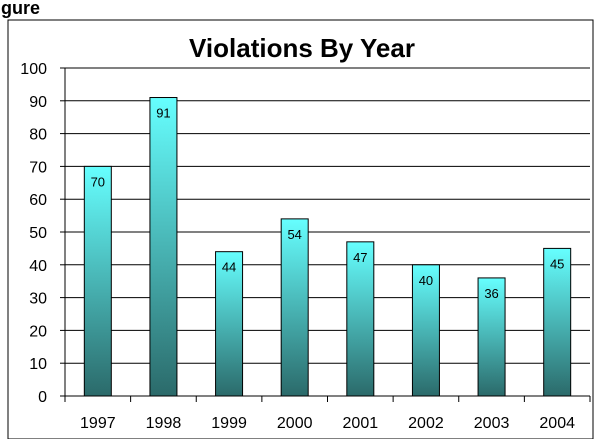 The height and width of the screenshot is (439, 599). What do you see at coordinates (302, 48) in the screenshot?
I see `chart-title: Violations By Year` at bounding box center [302, 48].